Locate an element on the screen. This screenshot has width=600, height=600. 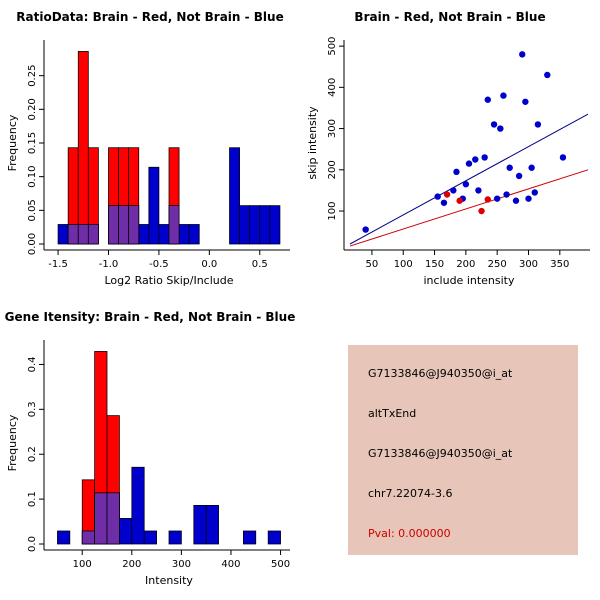
locus-line: chr7.22074-3.6 is located at coordinates (410, 493).